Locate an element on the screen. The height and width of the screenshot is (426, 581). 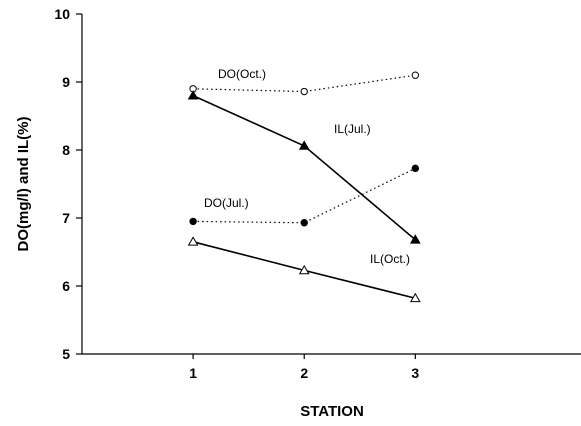
y-axis-title: DO(mg/l) and IL(%) is located at coordinates (23, 184).